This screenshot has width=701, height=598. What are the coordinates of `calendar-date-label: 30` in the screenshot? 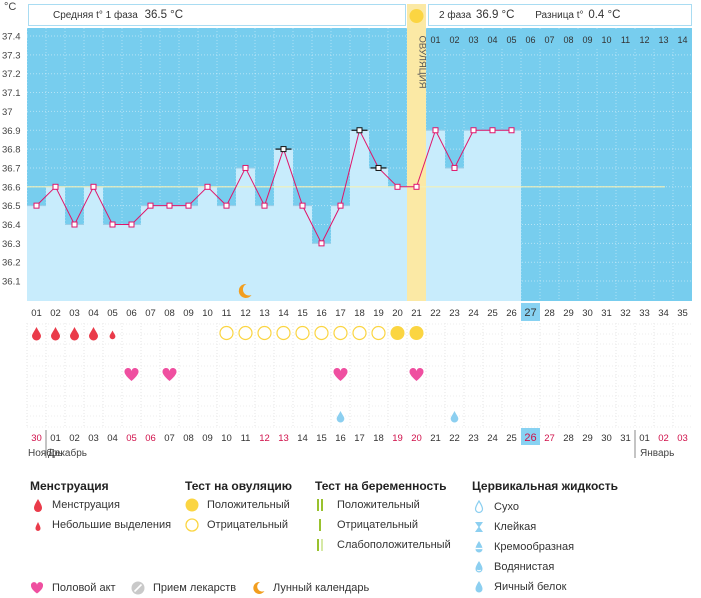 It's located at (36, 438).